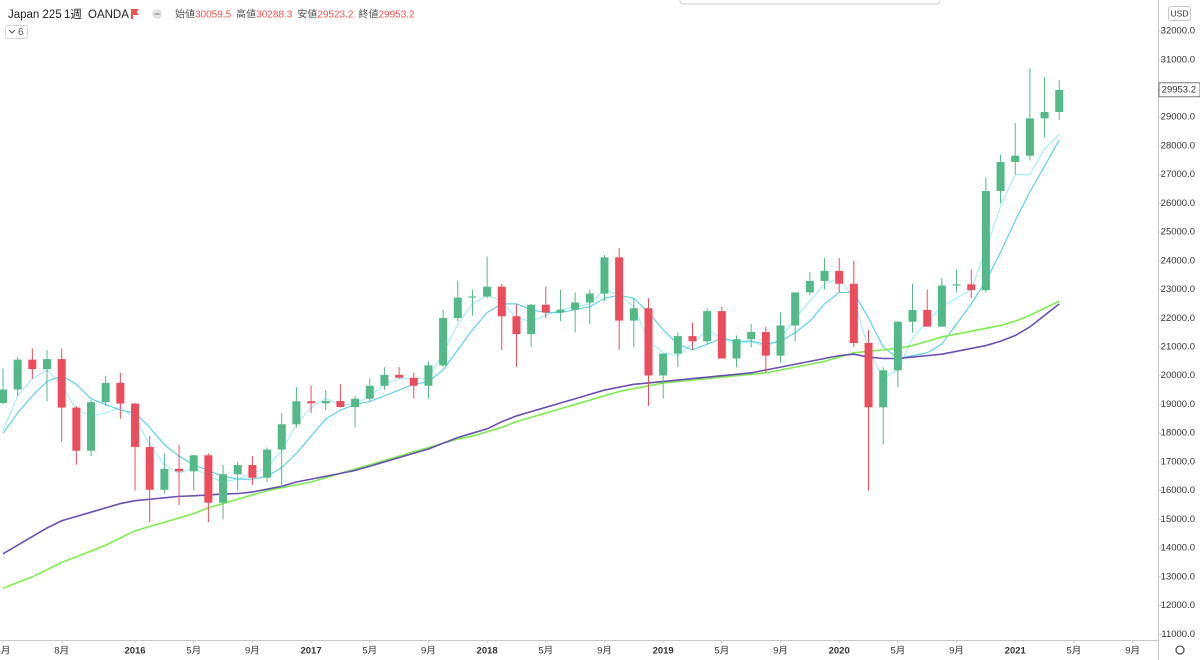  Describe the element at coordinates (1179, 13) in the screenshot. I see `currency-box` at that location.